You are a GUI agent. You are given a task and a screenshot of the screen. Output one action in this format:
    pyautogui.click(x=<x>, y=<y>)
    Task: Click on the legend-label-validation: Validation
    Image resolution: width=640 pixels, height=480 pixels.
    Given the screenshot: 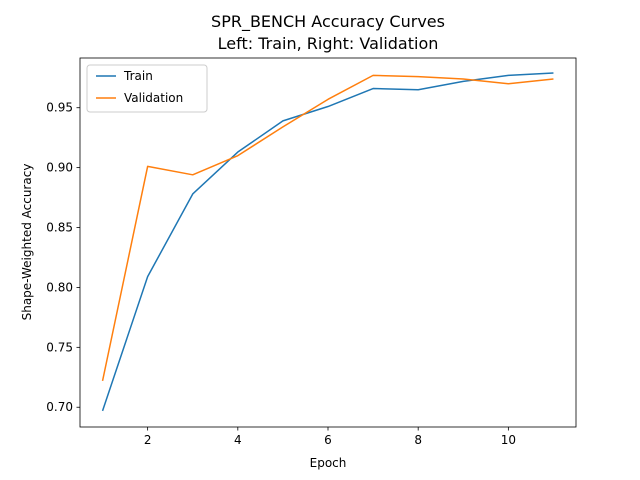 What is the action you would take?
    pyautogui.click(x=153, y=98)
    